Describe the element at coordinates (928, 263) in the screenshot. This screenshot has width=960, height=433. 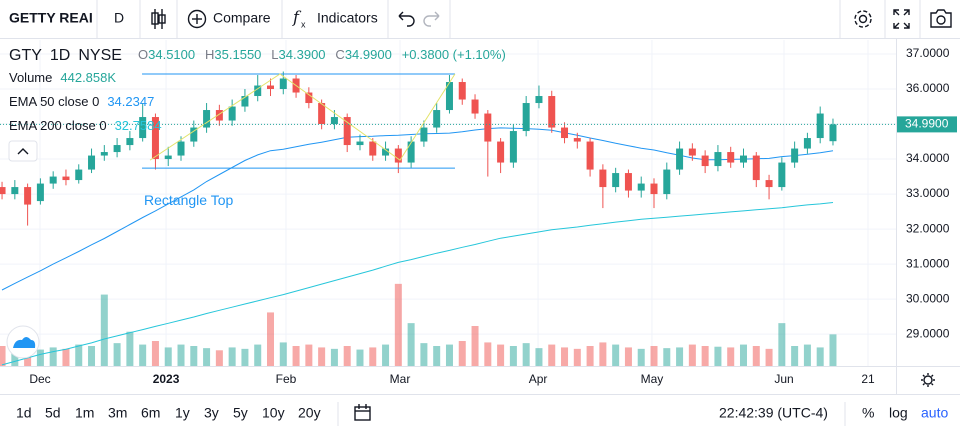
I see `price-tick-label: 31.0000` at that location.